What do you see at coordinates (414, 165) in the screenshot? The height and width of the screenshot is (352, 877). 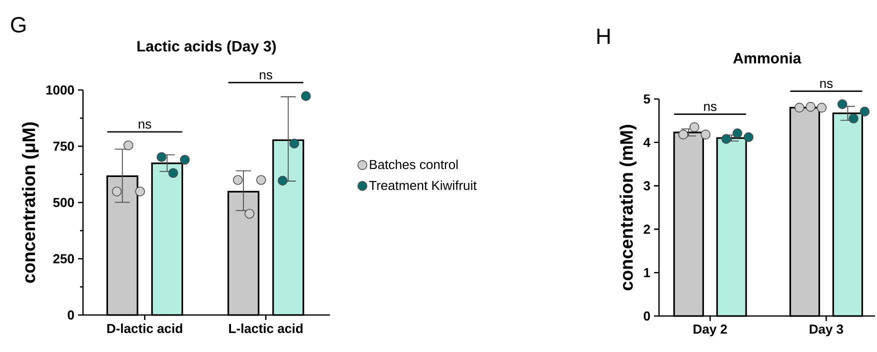 I see `legend-label: Batches control` at bounding box center [414, 165].